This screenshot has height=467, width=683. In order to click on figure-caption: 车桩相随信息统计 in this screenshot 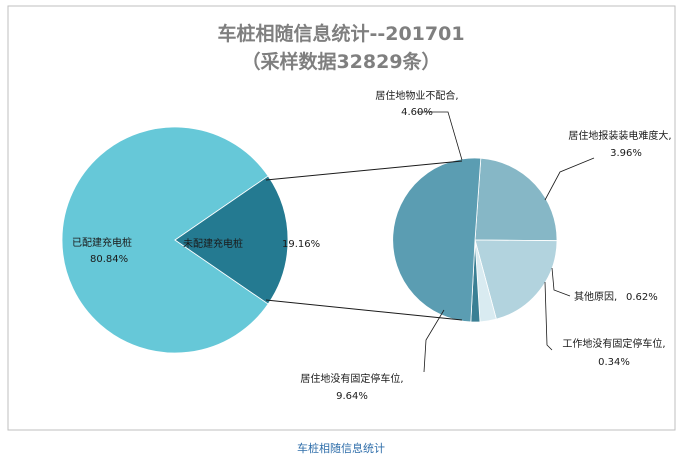, I will do `click(341, 448)`.